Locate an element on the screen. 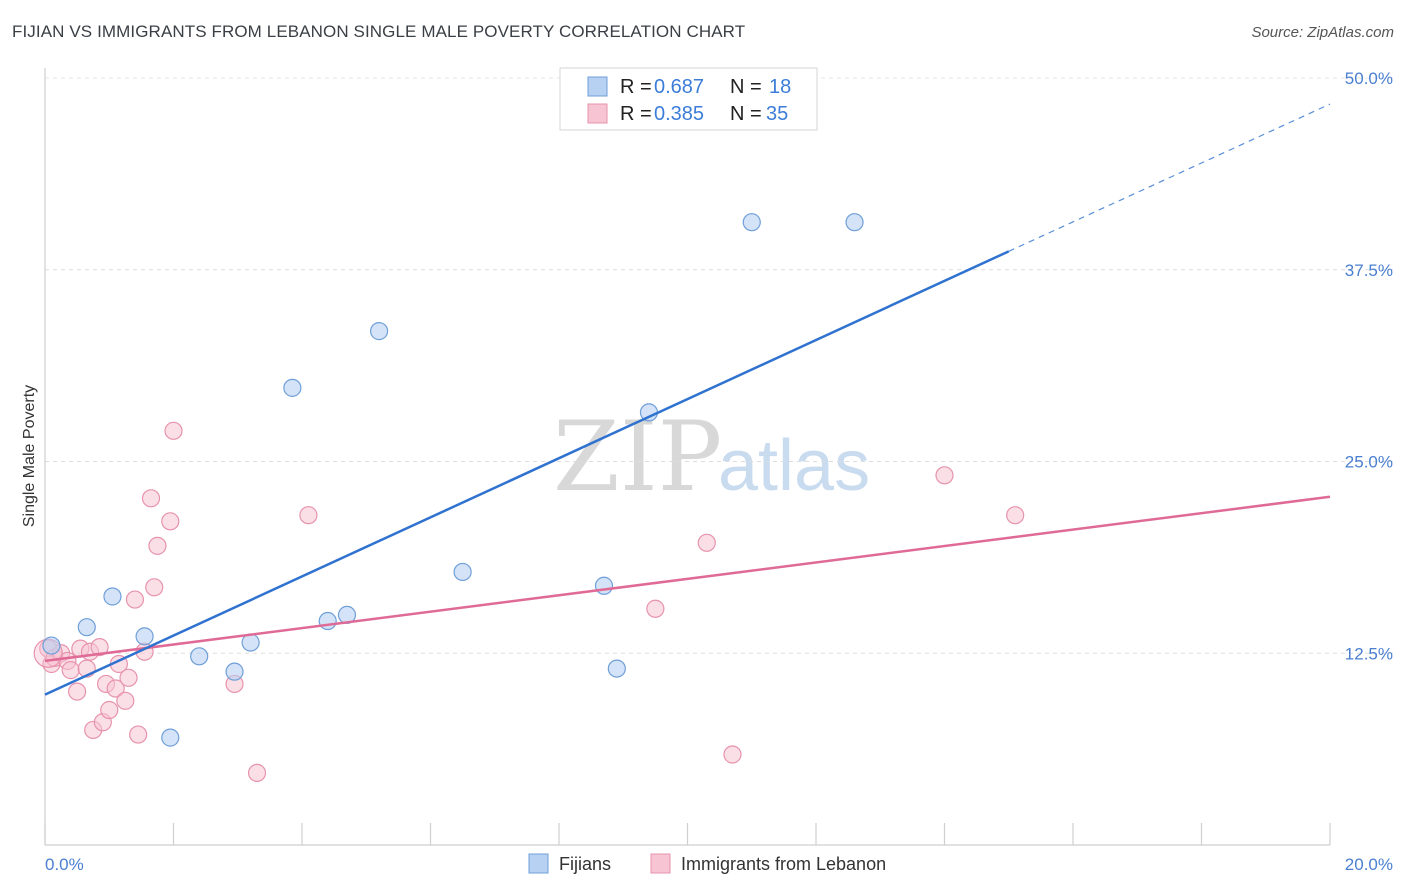 The width and height of the screenshot is (1406, 892). correlation-legend: R = 0.687 N = 18 R = 0.385 N = 35 is located at coordinates (688, 99).